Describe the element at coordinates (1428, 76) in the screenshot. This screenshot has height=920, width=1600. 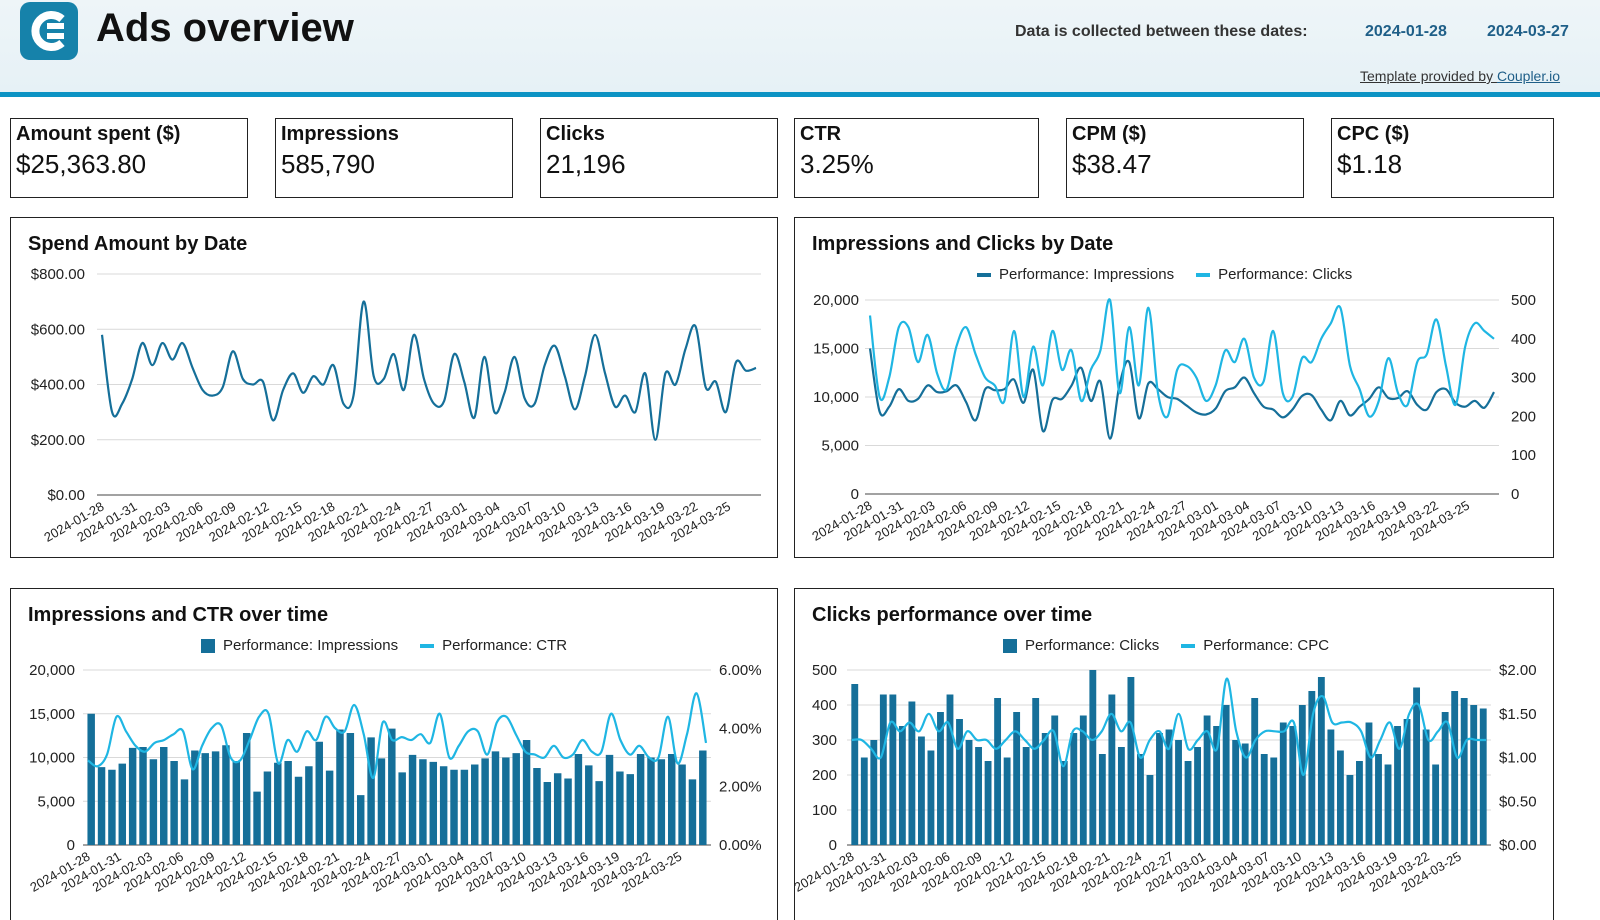
I see `template-credit-prefix: Template provided by` at that location.